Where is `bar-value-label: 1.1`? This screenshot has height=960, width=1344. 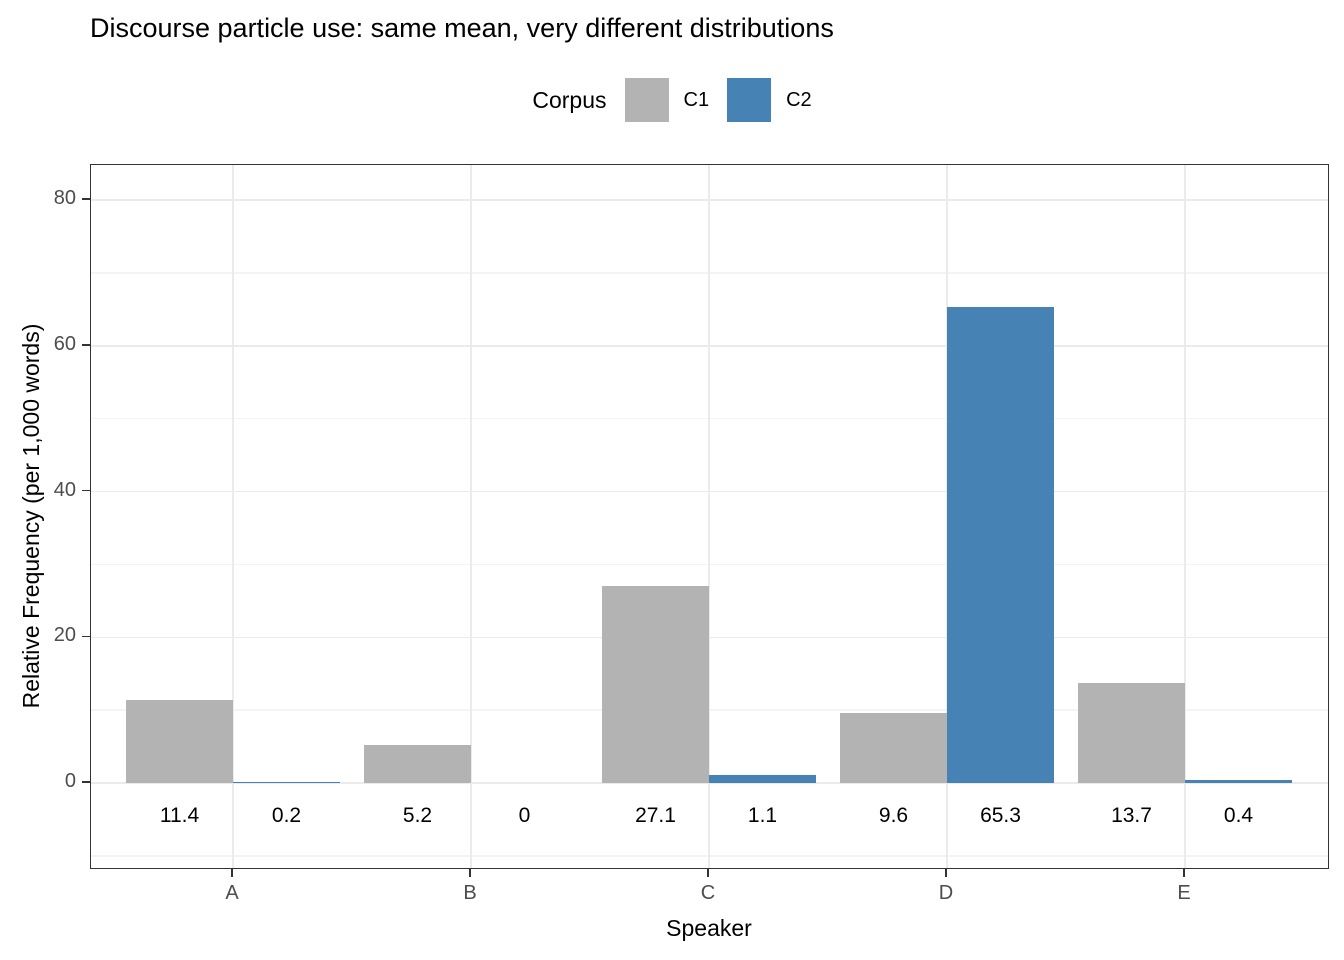
bar-value-label: 1.1 is located at coordinates (762, 815).